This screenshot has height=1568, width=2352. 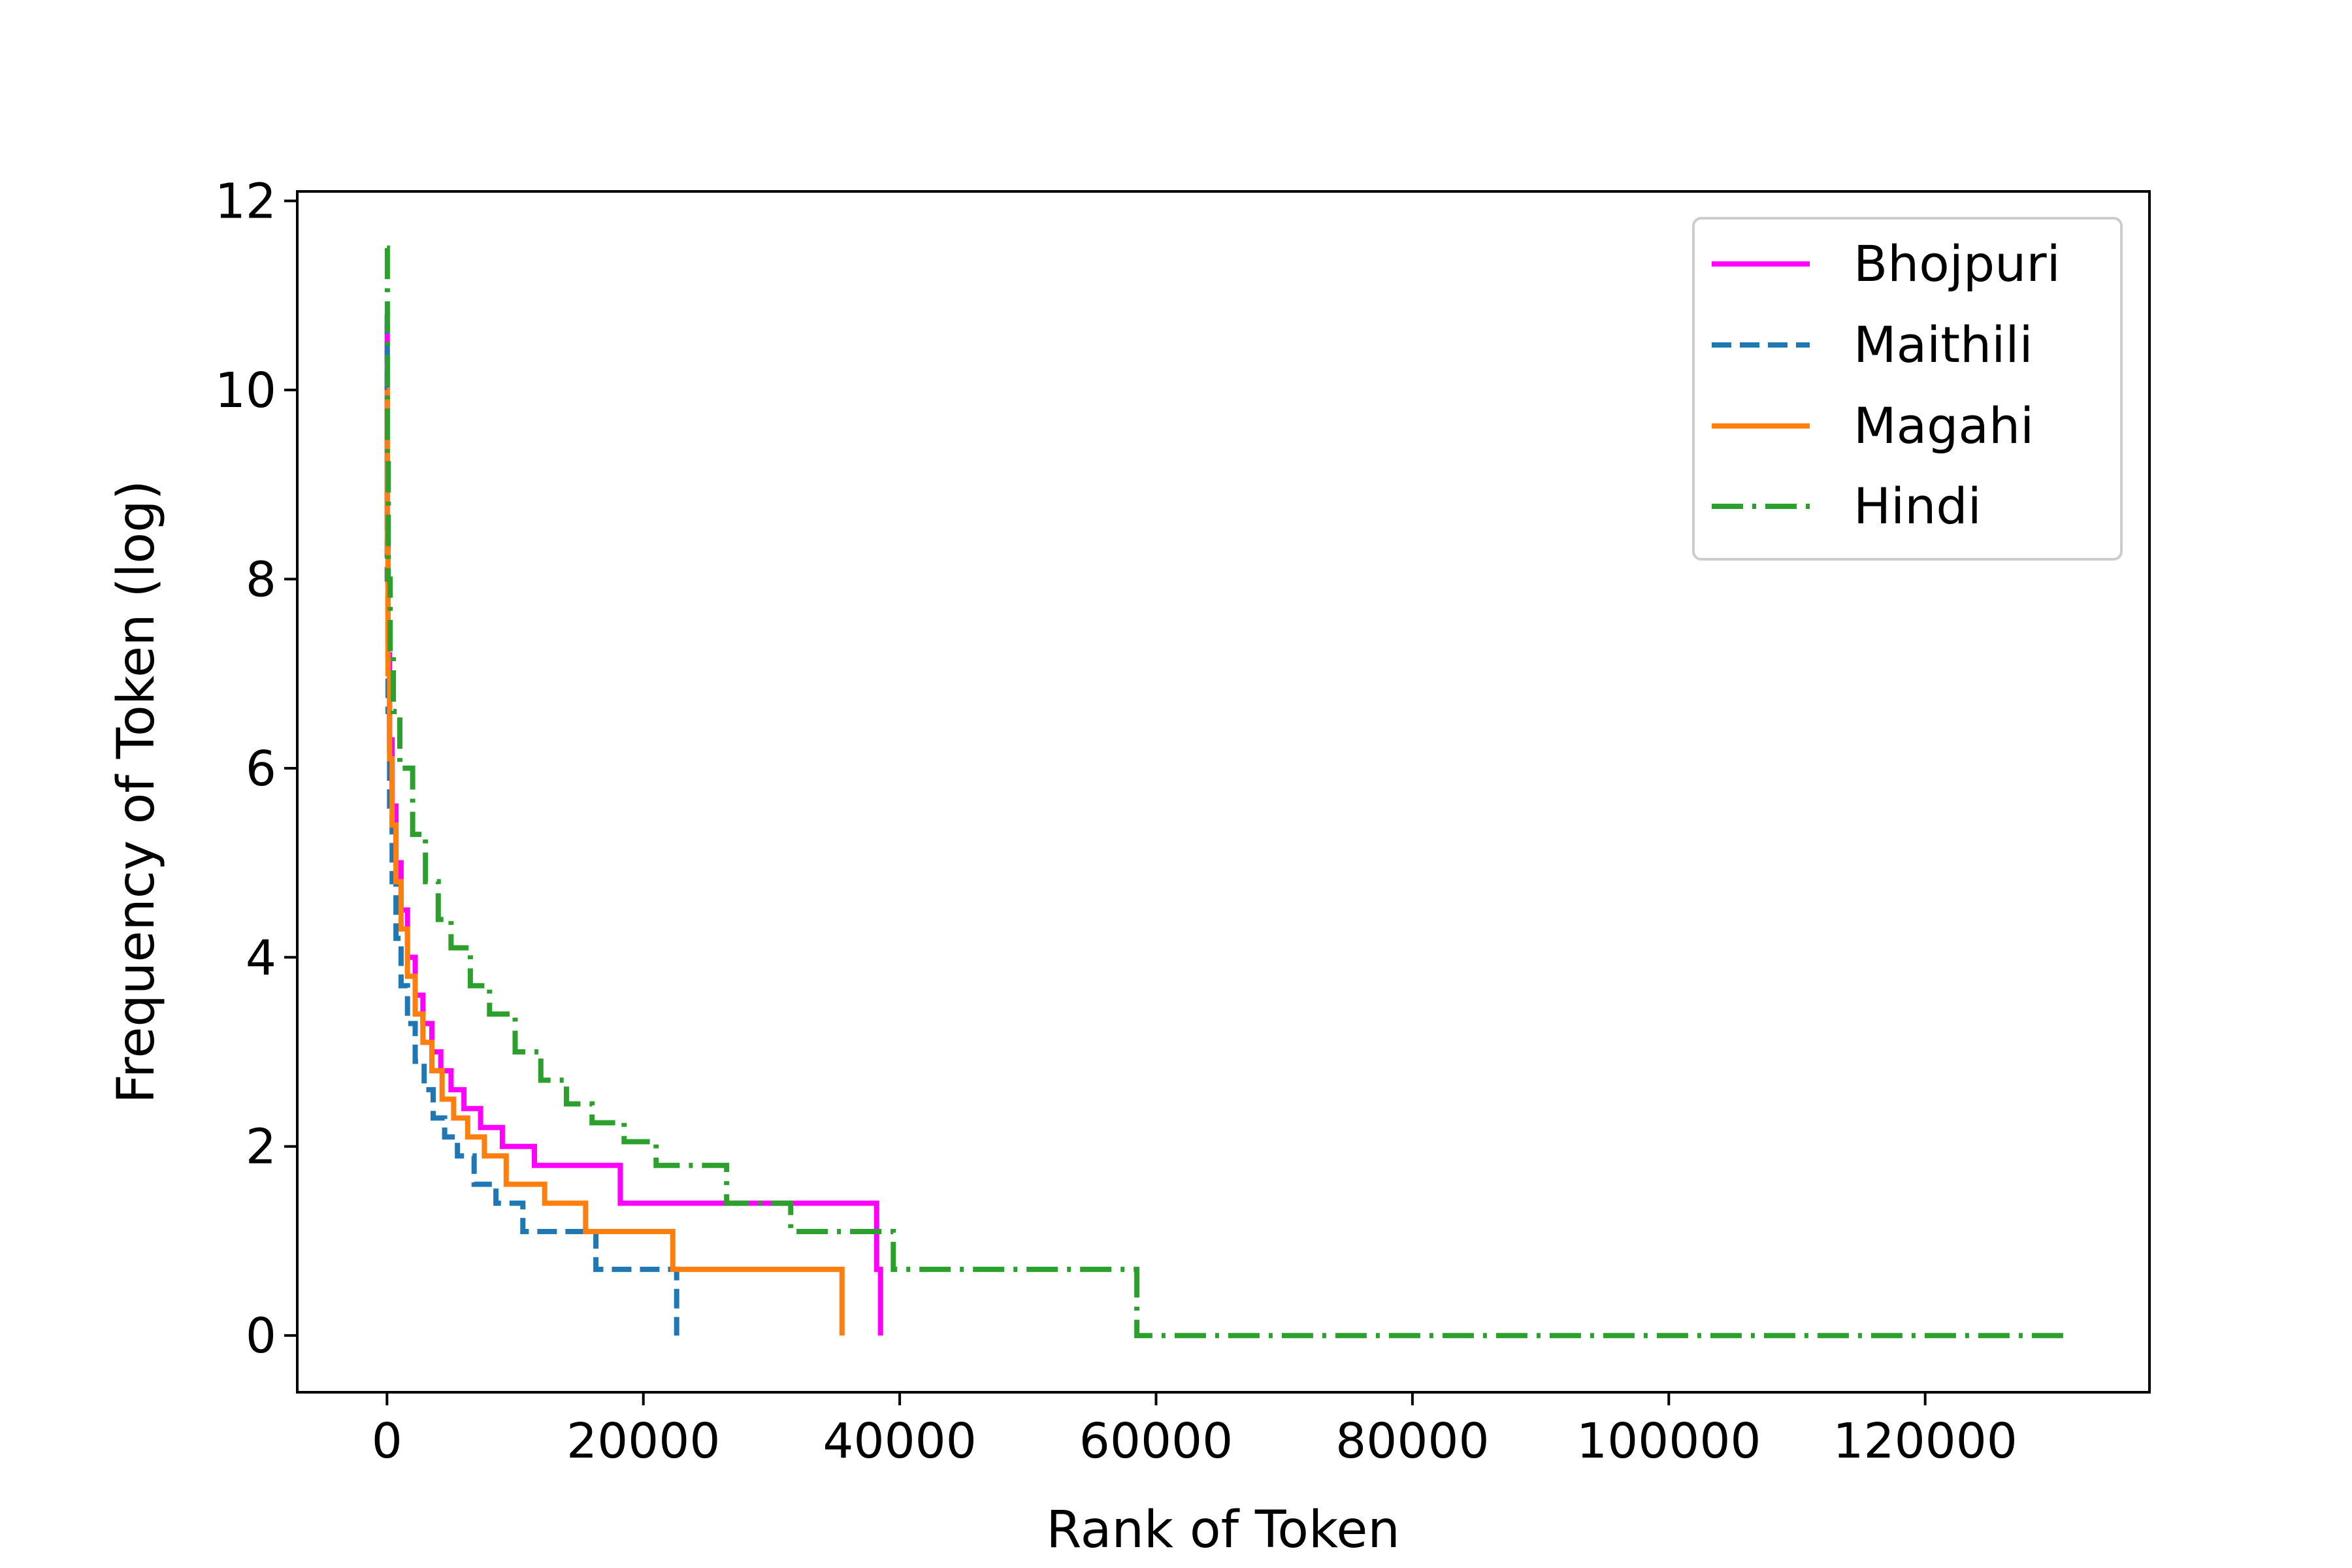 I want to click on y-tick-label: 12, so click(x=245, y=201).